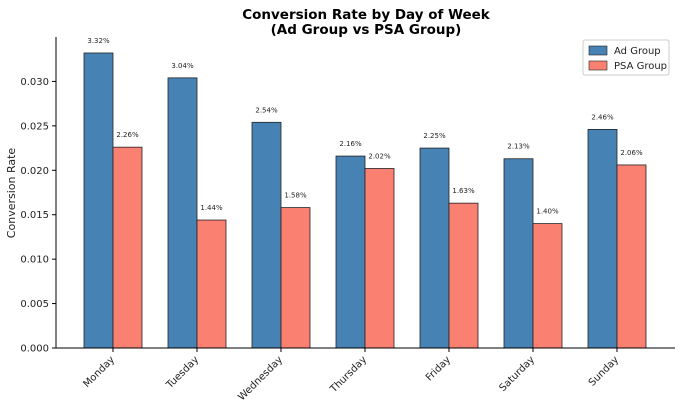  I want to click on x-tick-label: Sunday, so click(604, 371).